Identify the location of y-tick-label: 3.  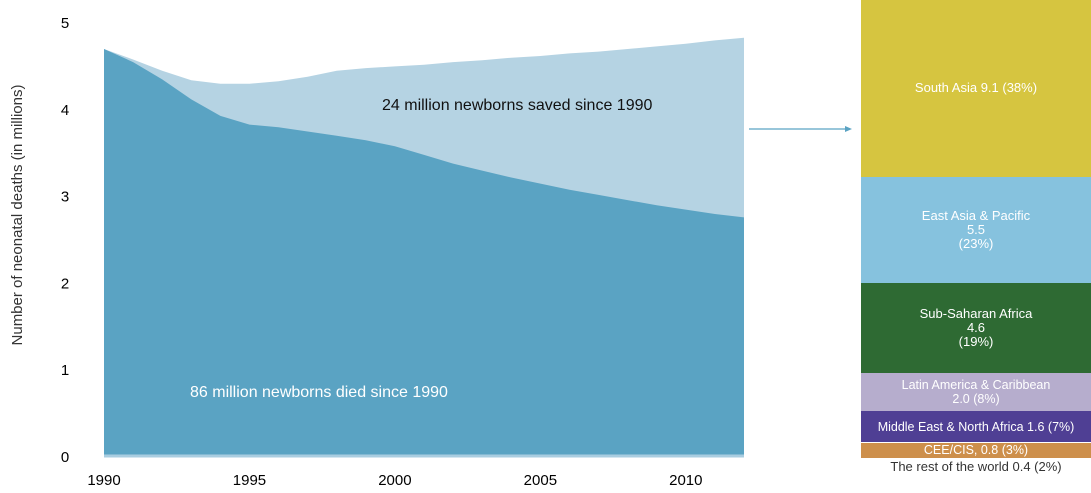
(65, 197).